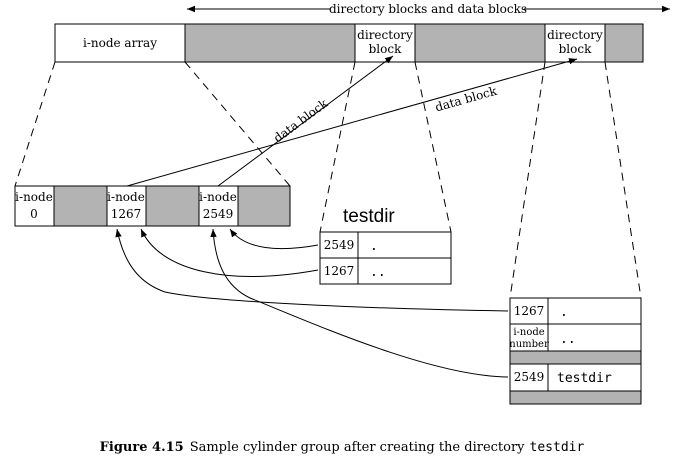  I want to click on parent-directory-block: 1267 . i-node number .. 2549 testdir, so click(575, 351).